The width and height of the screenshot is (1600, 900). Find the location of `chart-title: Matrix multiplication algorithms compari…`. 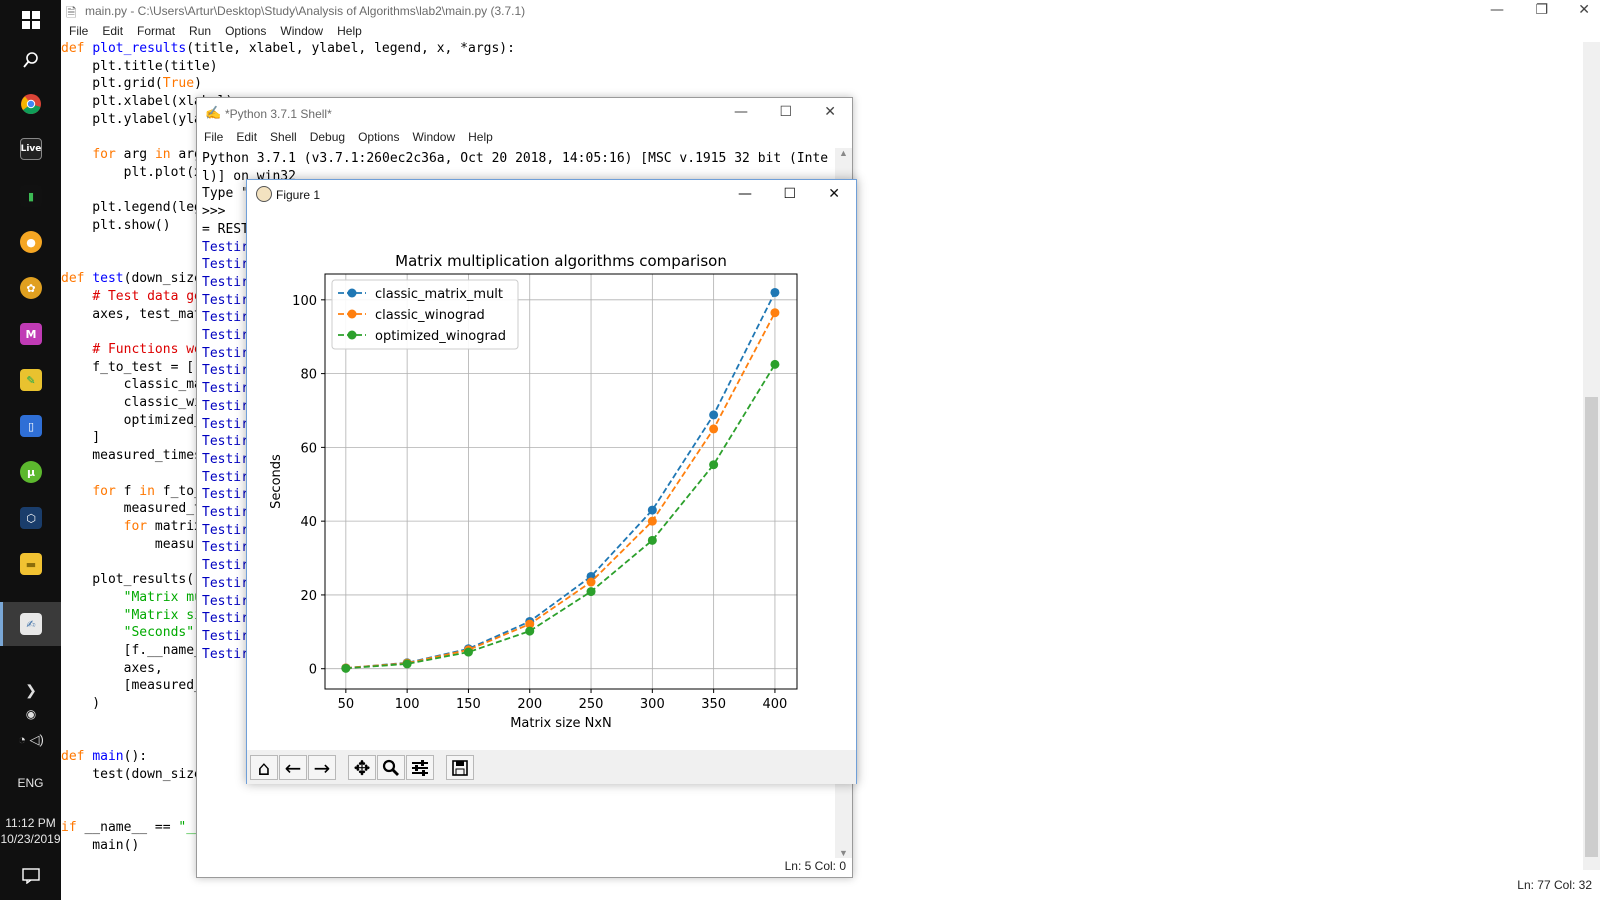

chart-title: Matrix multiplication algorithms compari… is located at coordinates (561, 261).